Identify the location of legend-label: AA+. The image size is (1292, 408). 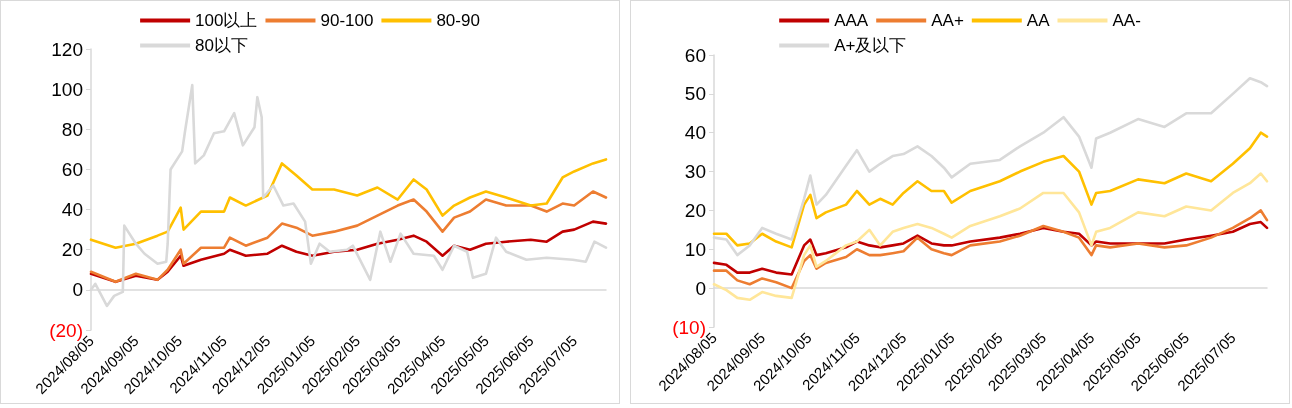
(947, 20).